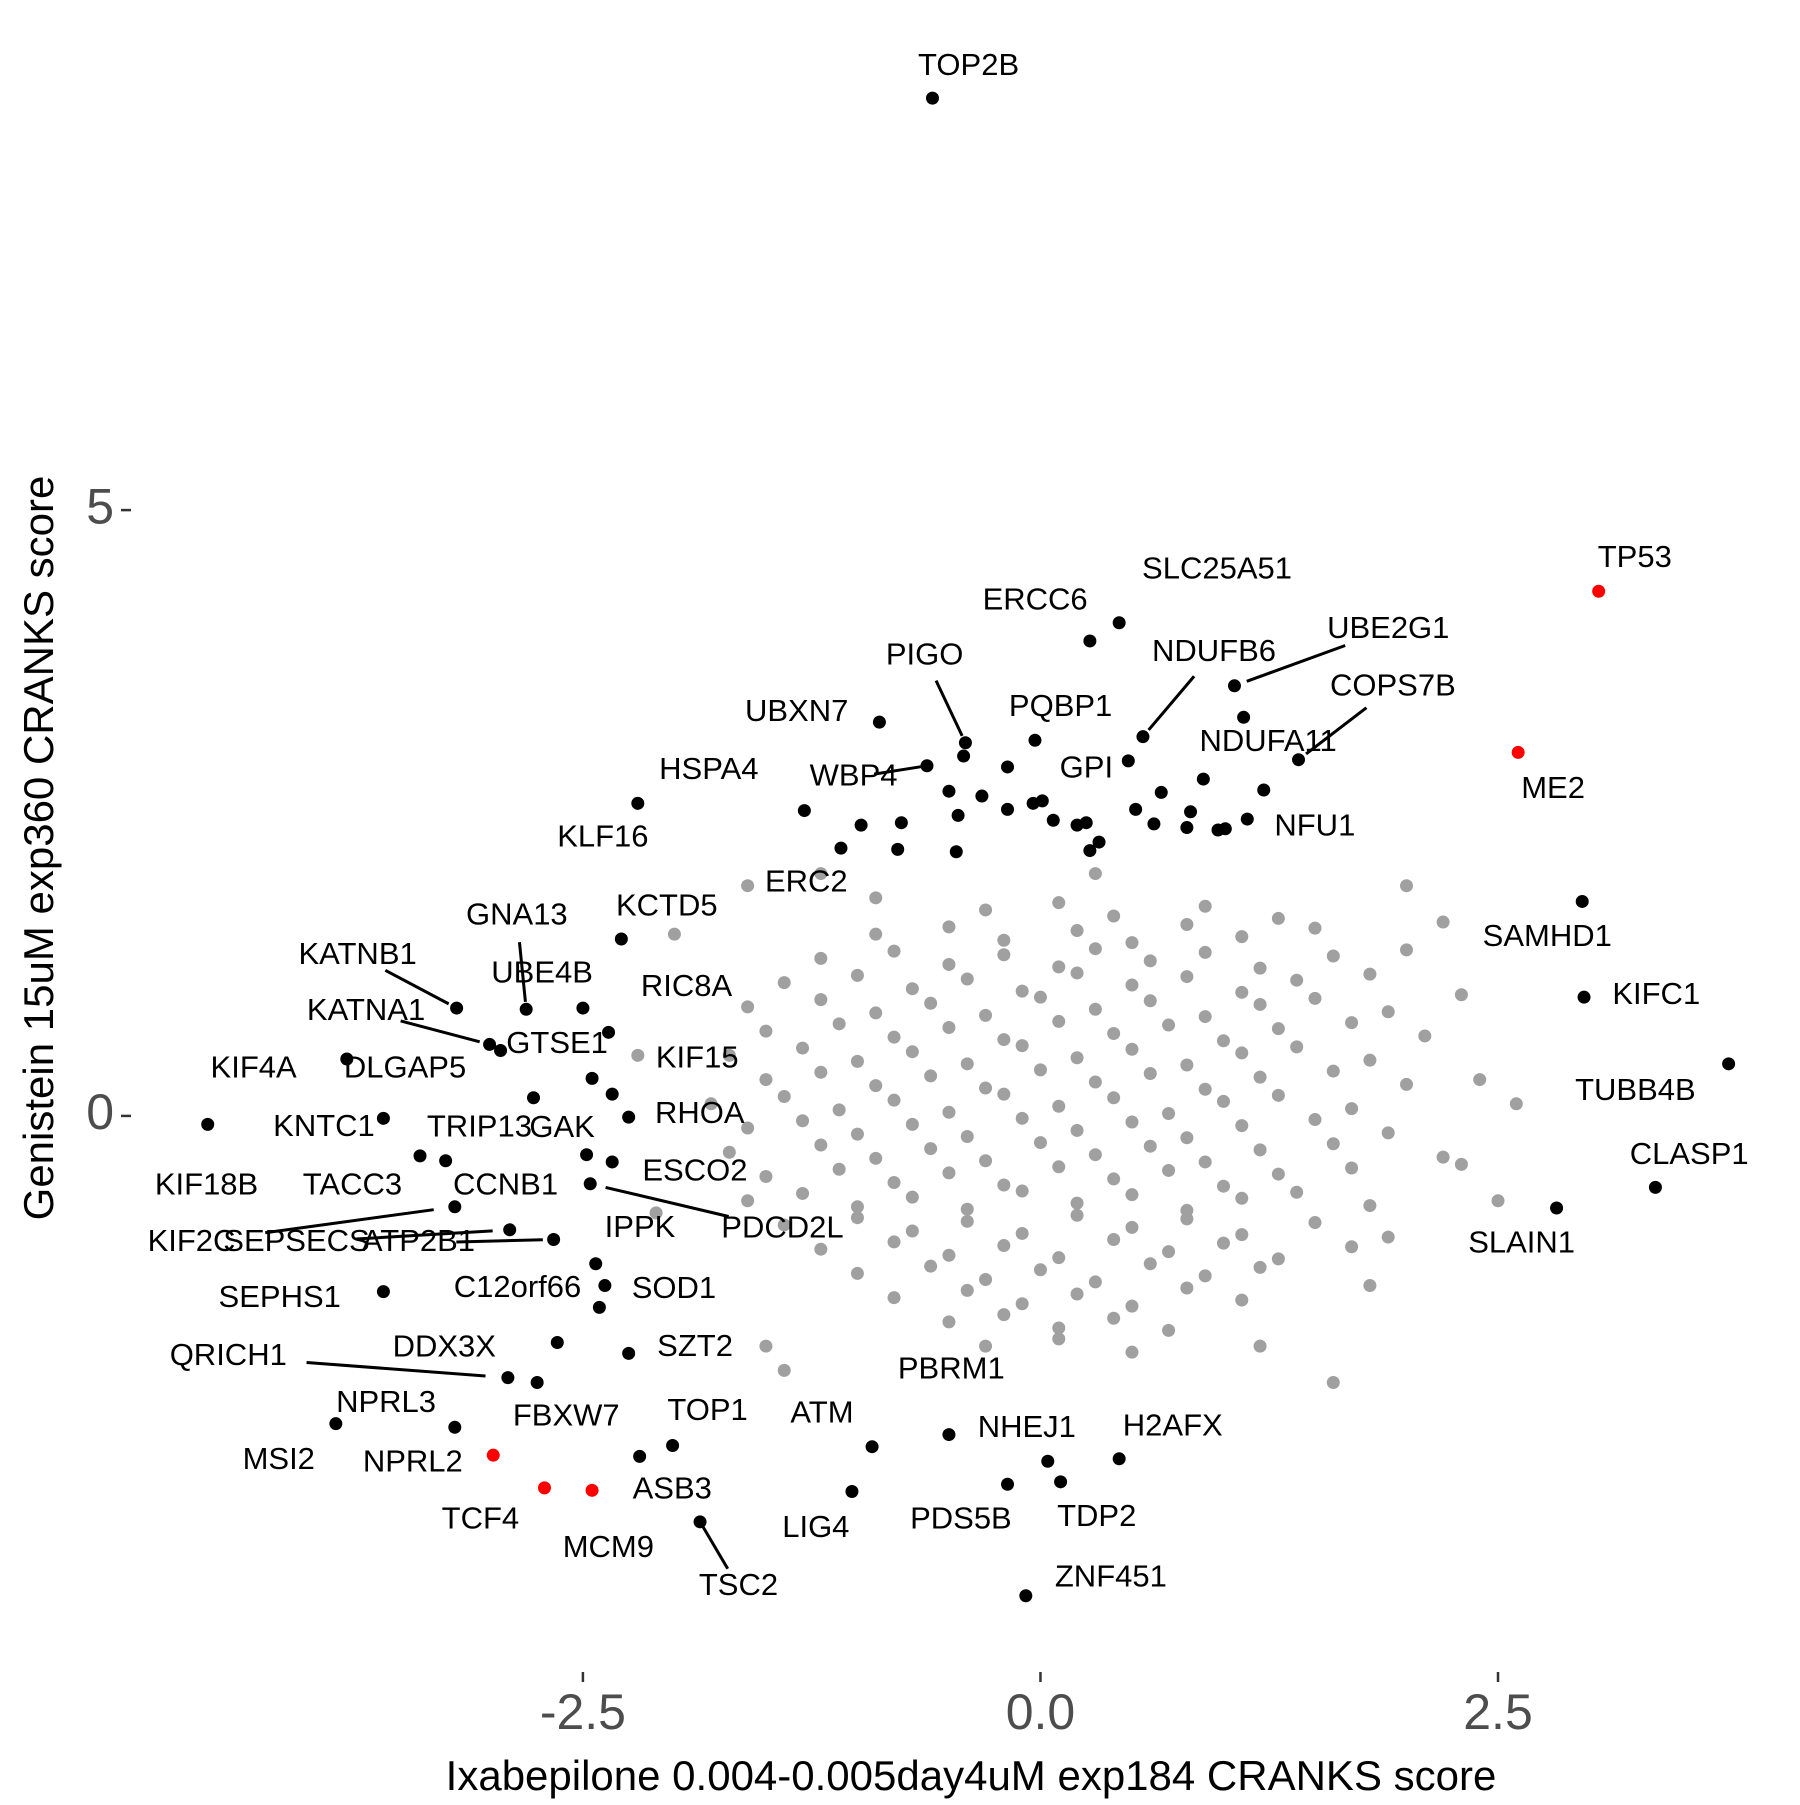 The width and height of the screenshot is (1800, 1805). I want to click on point-label: KATNA1, so click(366, 1009).